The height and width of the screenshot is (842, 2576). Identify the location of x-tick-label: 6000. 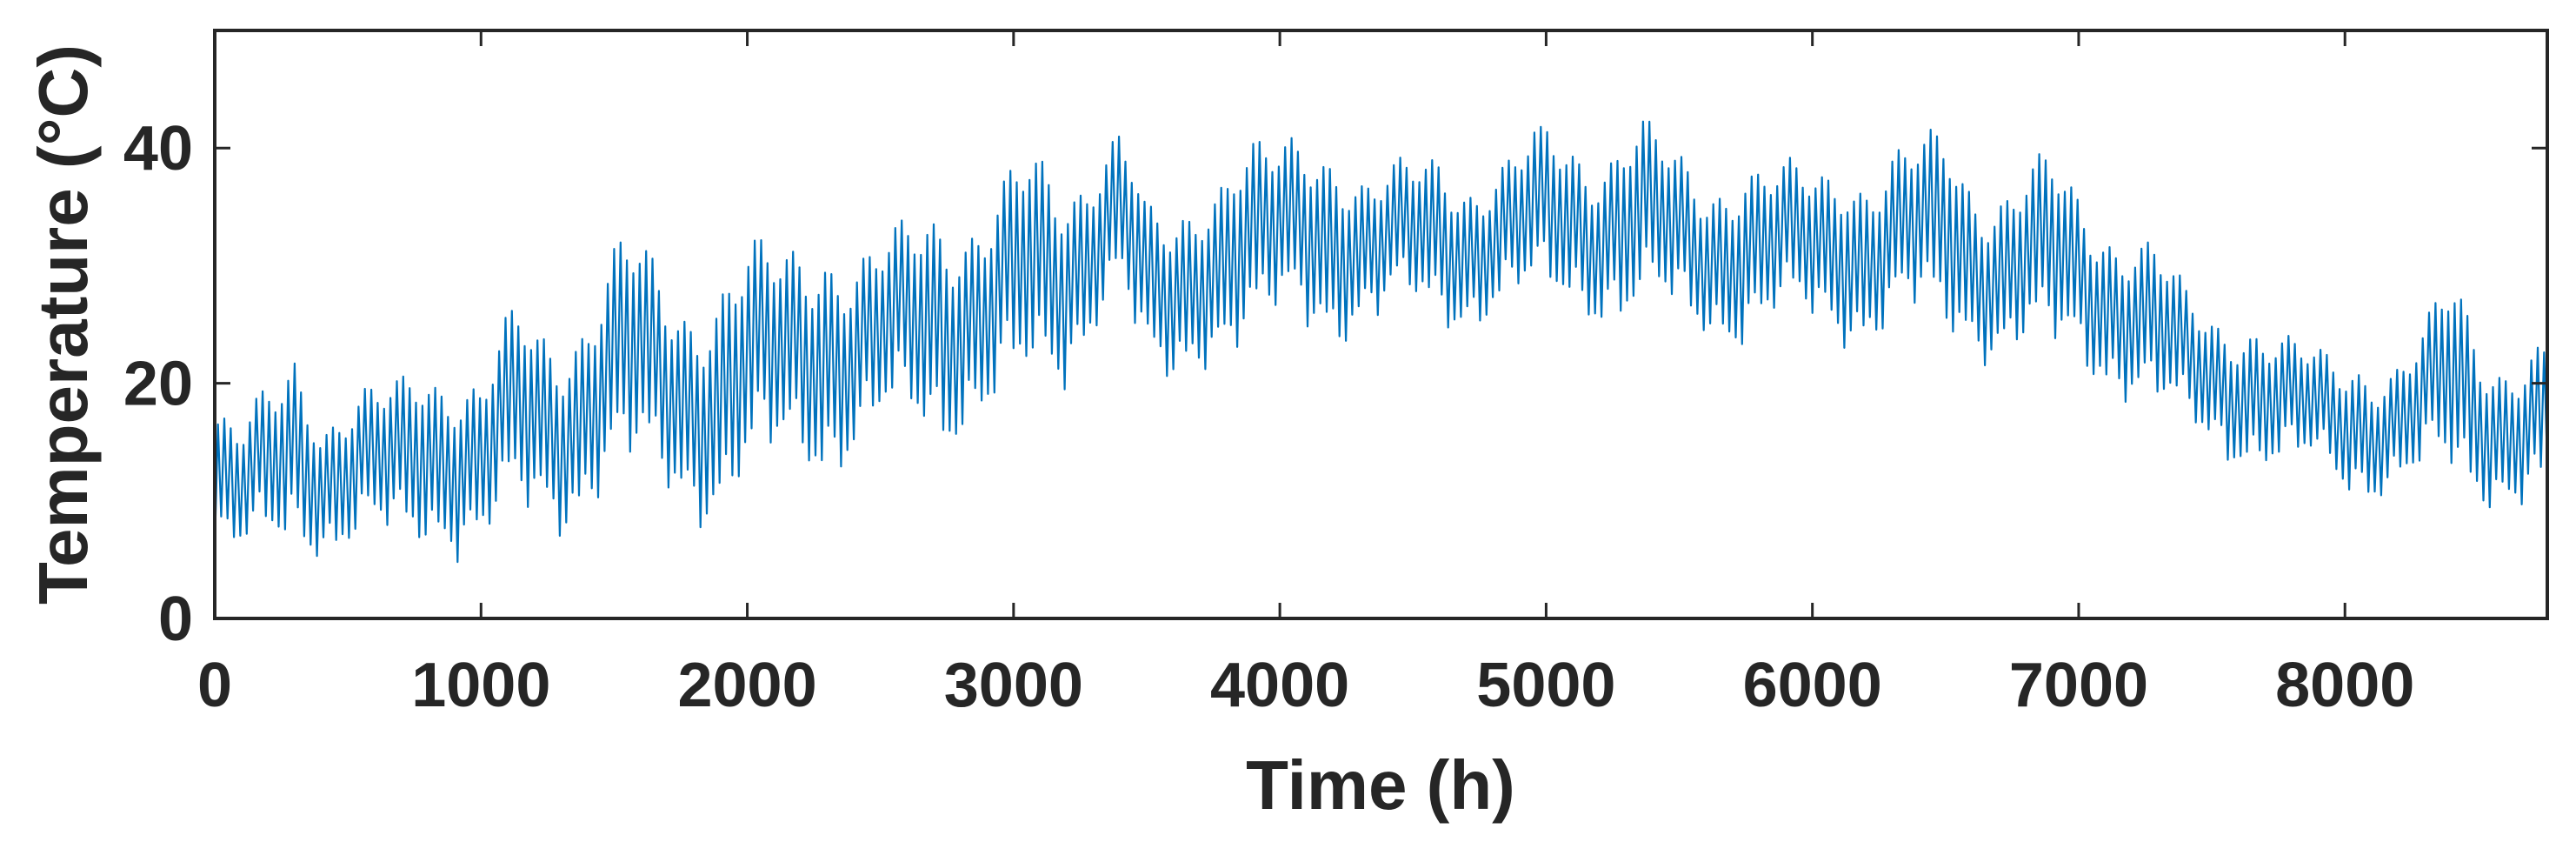
(1812, 685).